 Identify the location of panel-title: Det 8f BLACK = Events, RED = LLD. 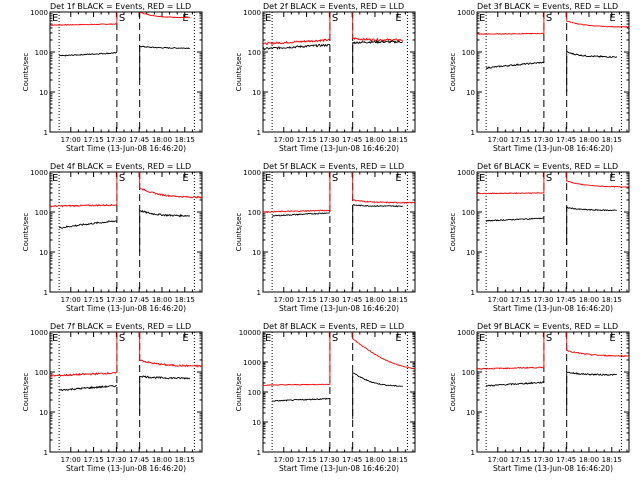
(333, 326).